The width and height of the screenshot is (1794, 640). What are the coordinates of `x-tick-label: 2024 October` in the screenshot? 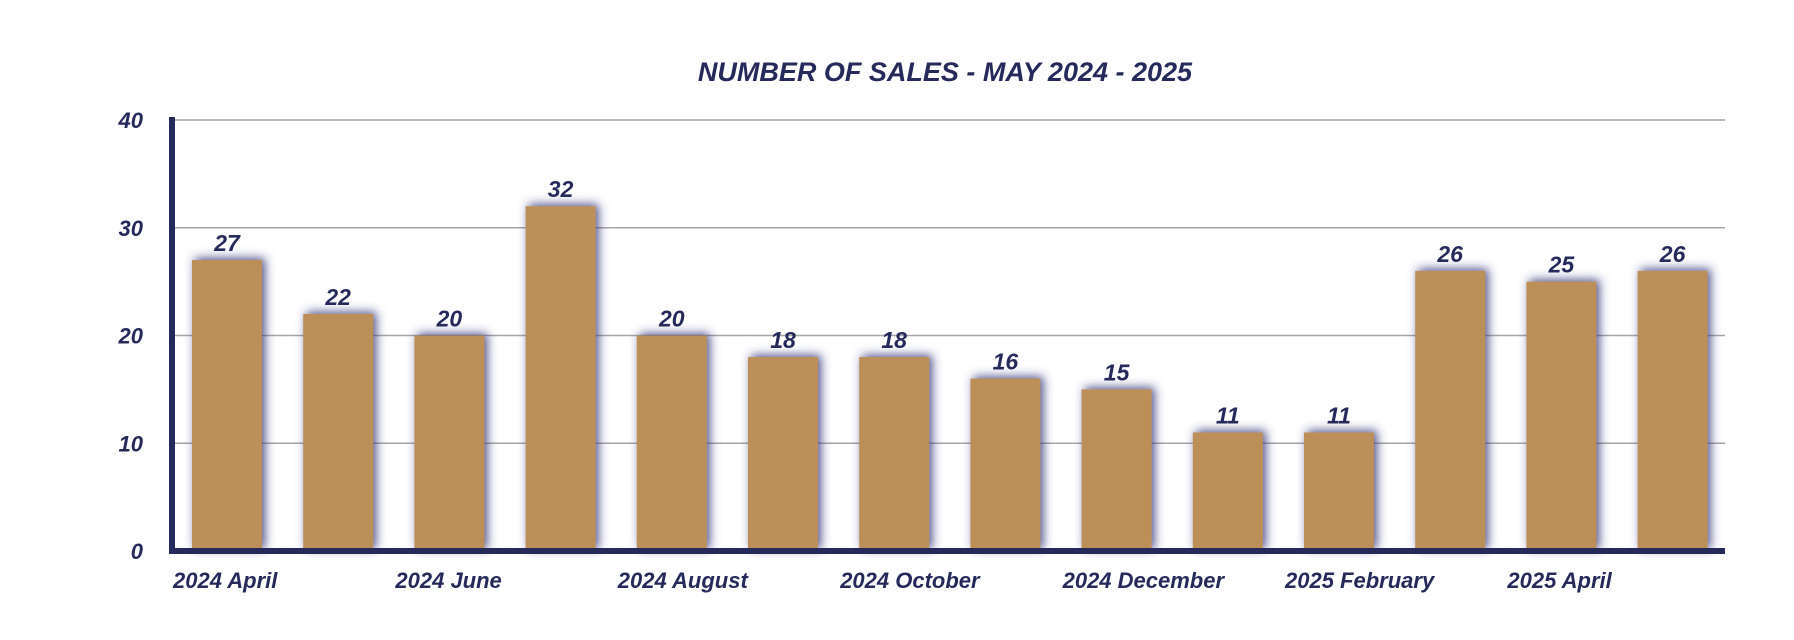 It's located at (910, 580).